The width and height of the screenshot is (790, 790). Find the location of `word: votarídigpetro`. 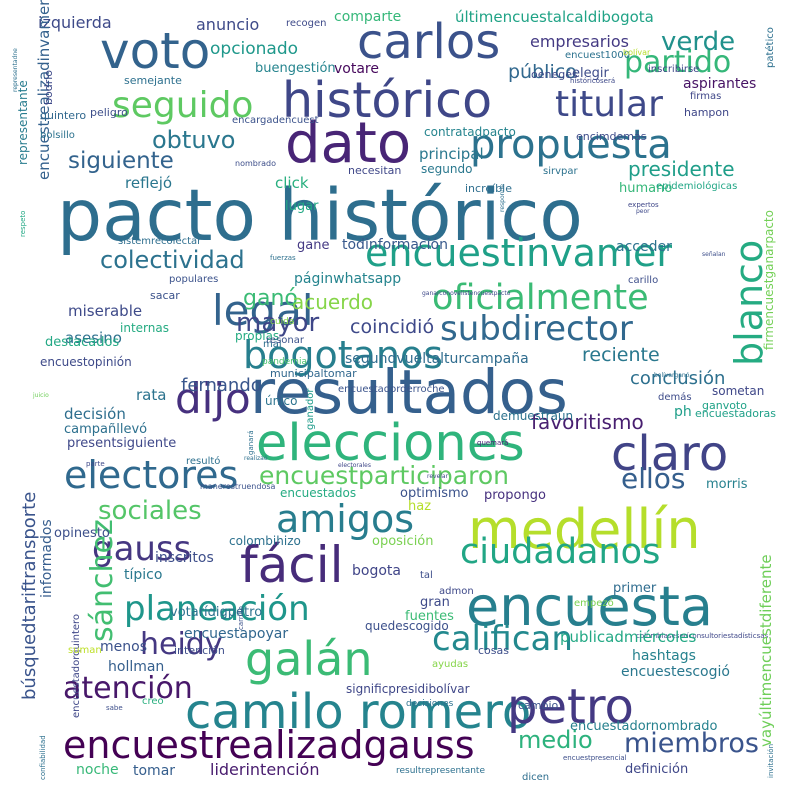

word: votarídigpetro is located at coordinates (216, 612).